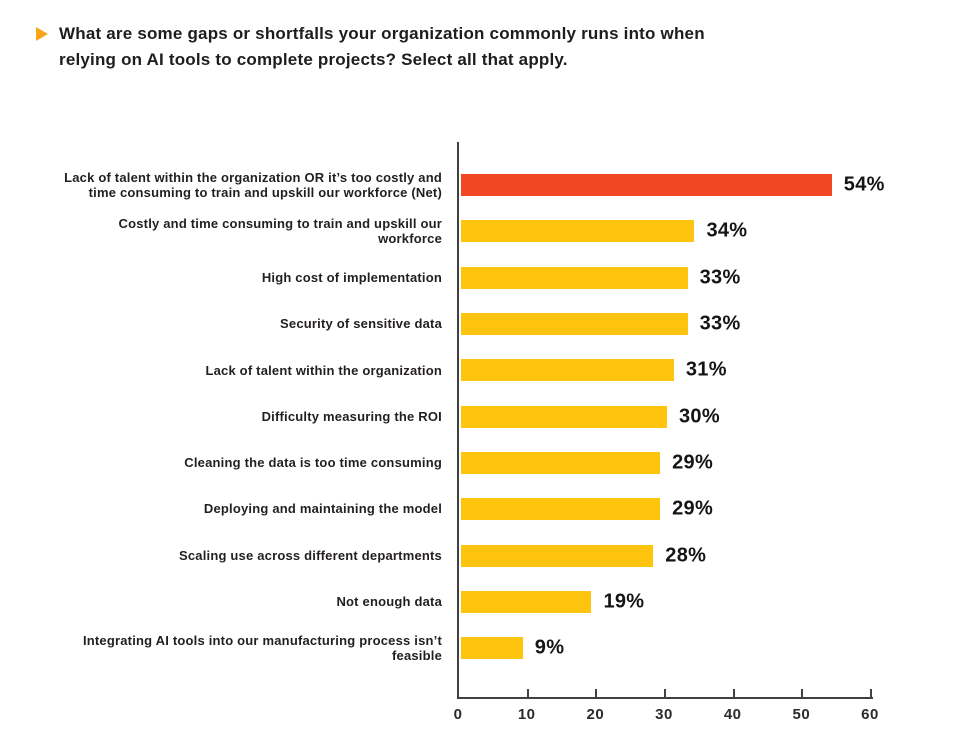 The image size is (980, 730). I want to click on bar-track: 30%, so click(664, 416).